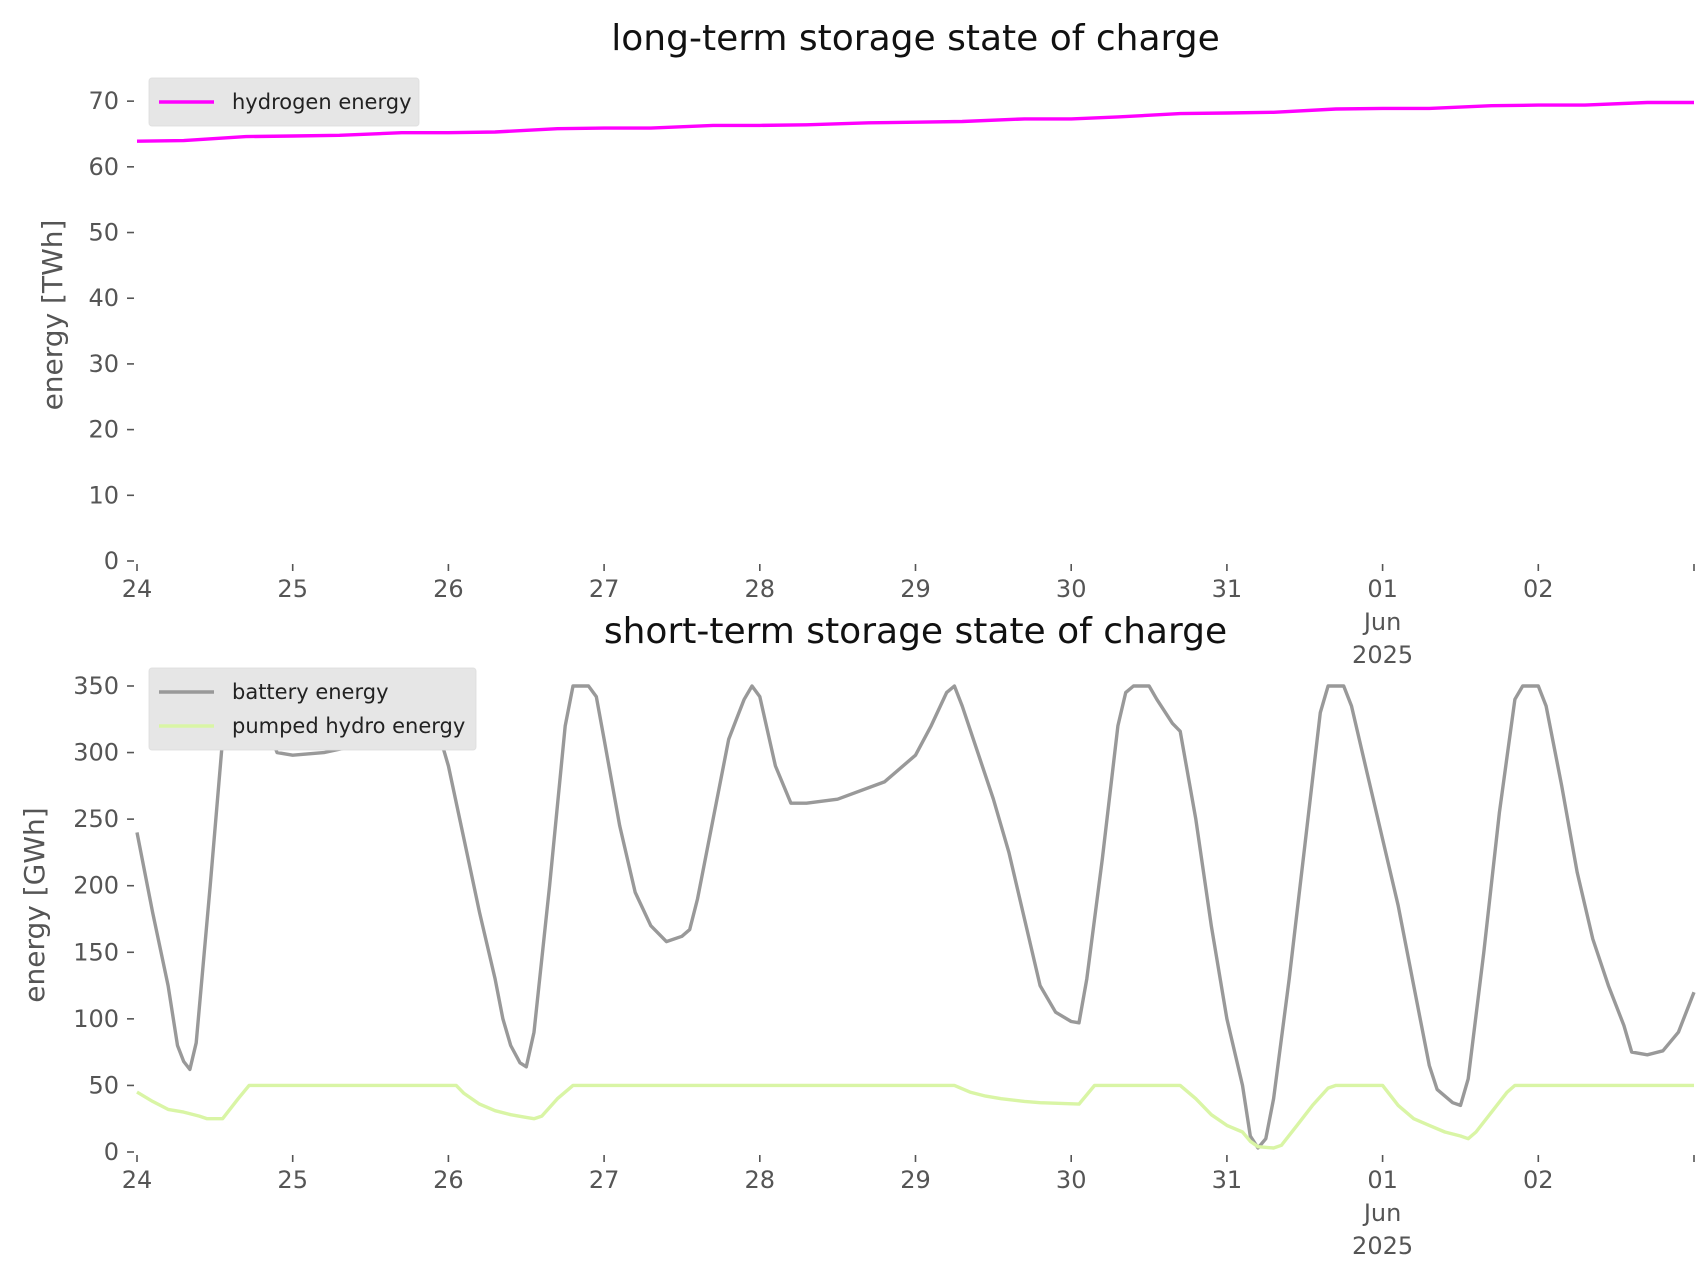 The width and height of the screenshot is (1706, 1277). Describe the element at coordinates (103, 430) in the screenshot. I see `y-tick-label: 20` at that location.